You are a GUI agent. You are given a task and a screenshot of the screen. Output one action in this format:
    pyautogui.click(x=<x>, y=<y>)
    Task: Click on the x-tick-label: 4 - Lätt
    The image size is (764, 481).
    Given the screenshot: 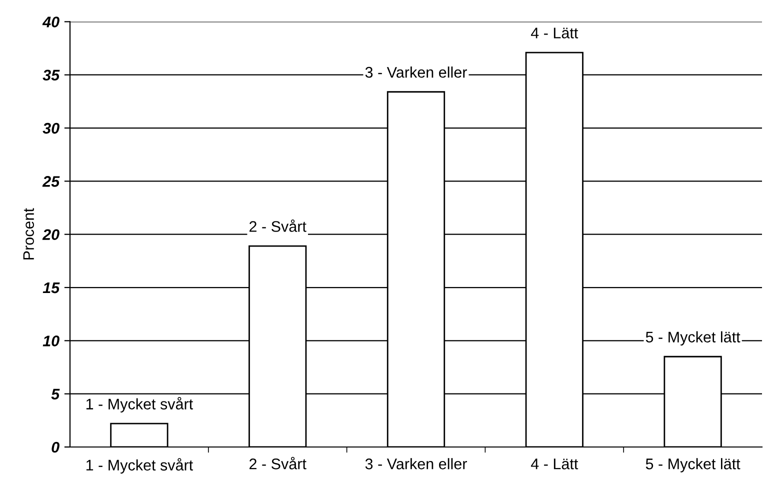 What is the action you would take?
    pyautogui.click(x=554, y=464)
    